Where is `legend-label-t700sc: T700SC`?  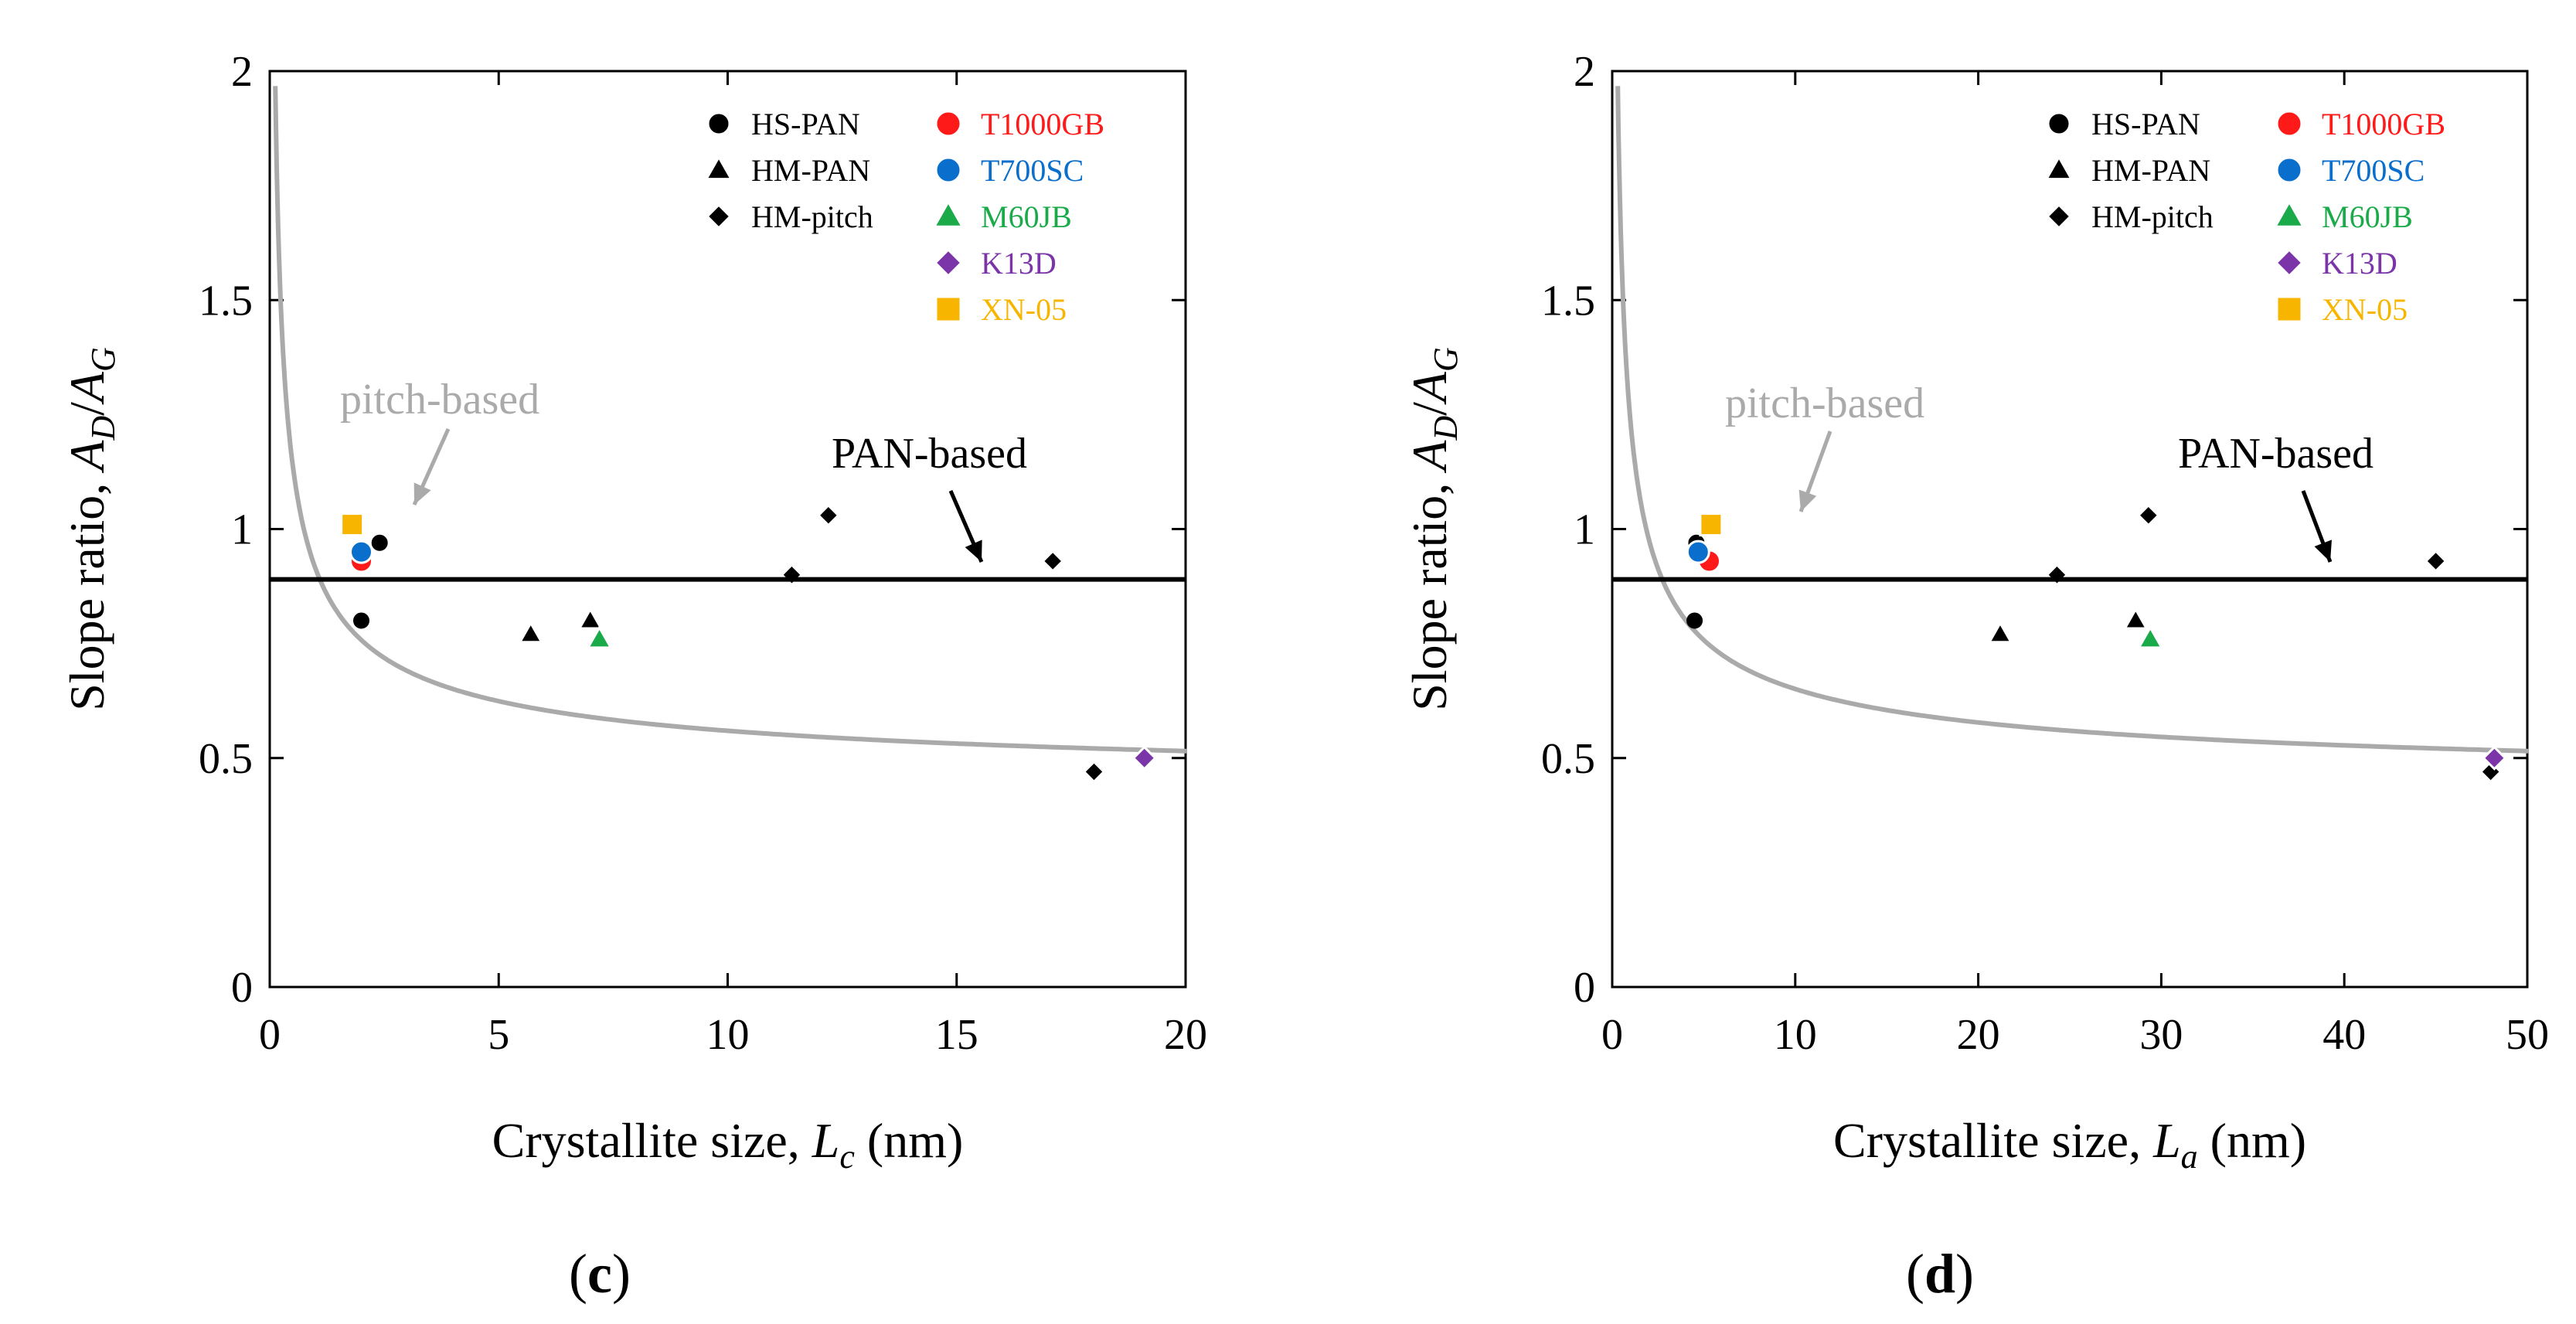
legend-label-t700sc: T700SC is located at coordinates (1032, 170).